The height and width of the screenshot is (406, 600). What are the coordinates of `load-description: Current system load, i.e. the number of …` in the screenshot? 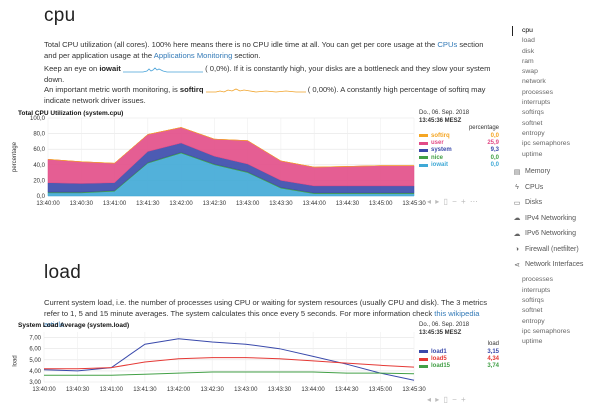 It's located at (270, 314).